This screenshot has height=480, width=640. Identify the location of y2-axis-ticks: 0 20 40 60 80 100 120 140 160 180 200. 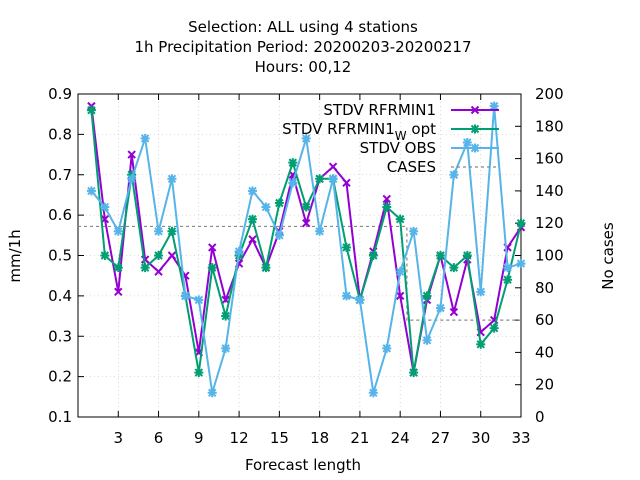
(539, 255).